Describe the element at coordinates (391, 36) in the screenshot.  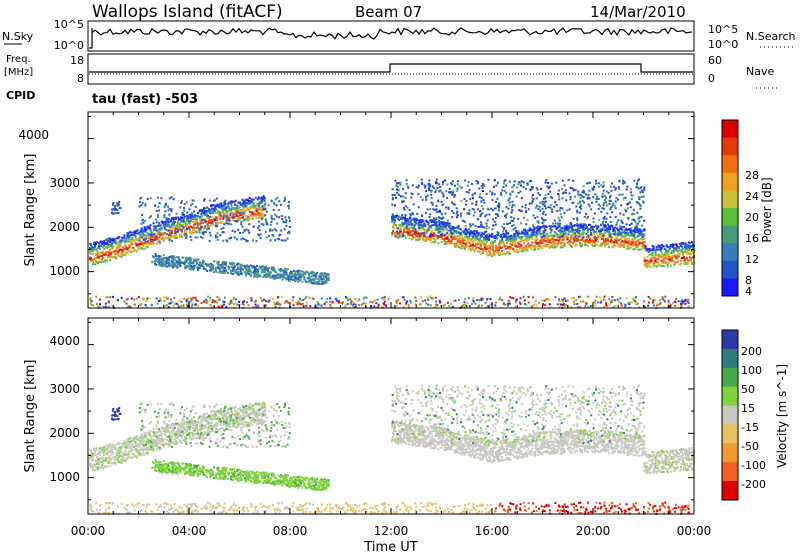
I see `noise-panel-frame` at that location.